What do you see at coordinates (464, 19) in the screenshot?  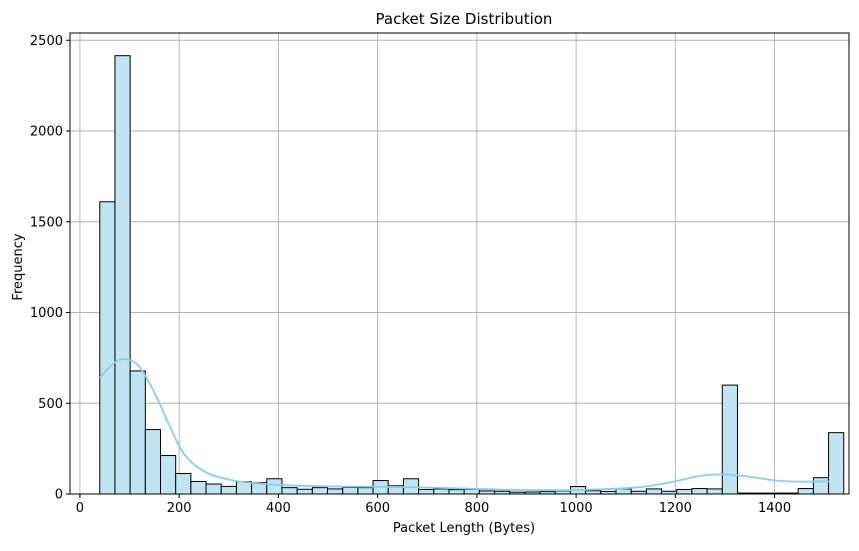 I see `chart-title: Packet Size Distribution` at bounding box center [464, 19].